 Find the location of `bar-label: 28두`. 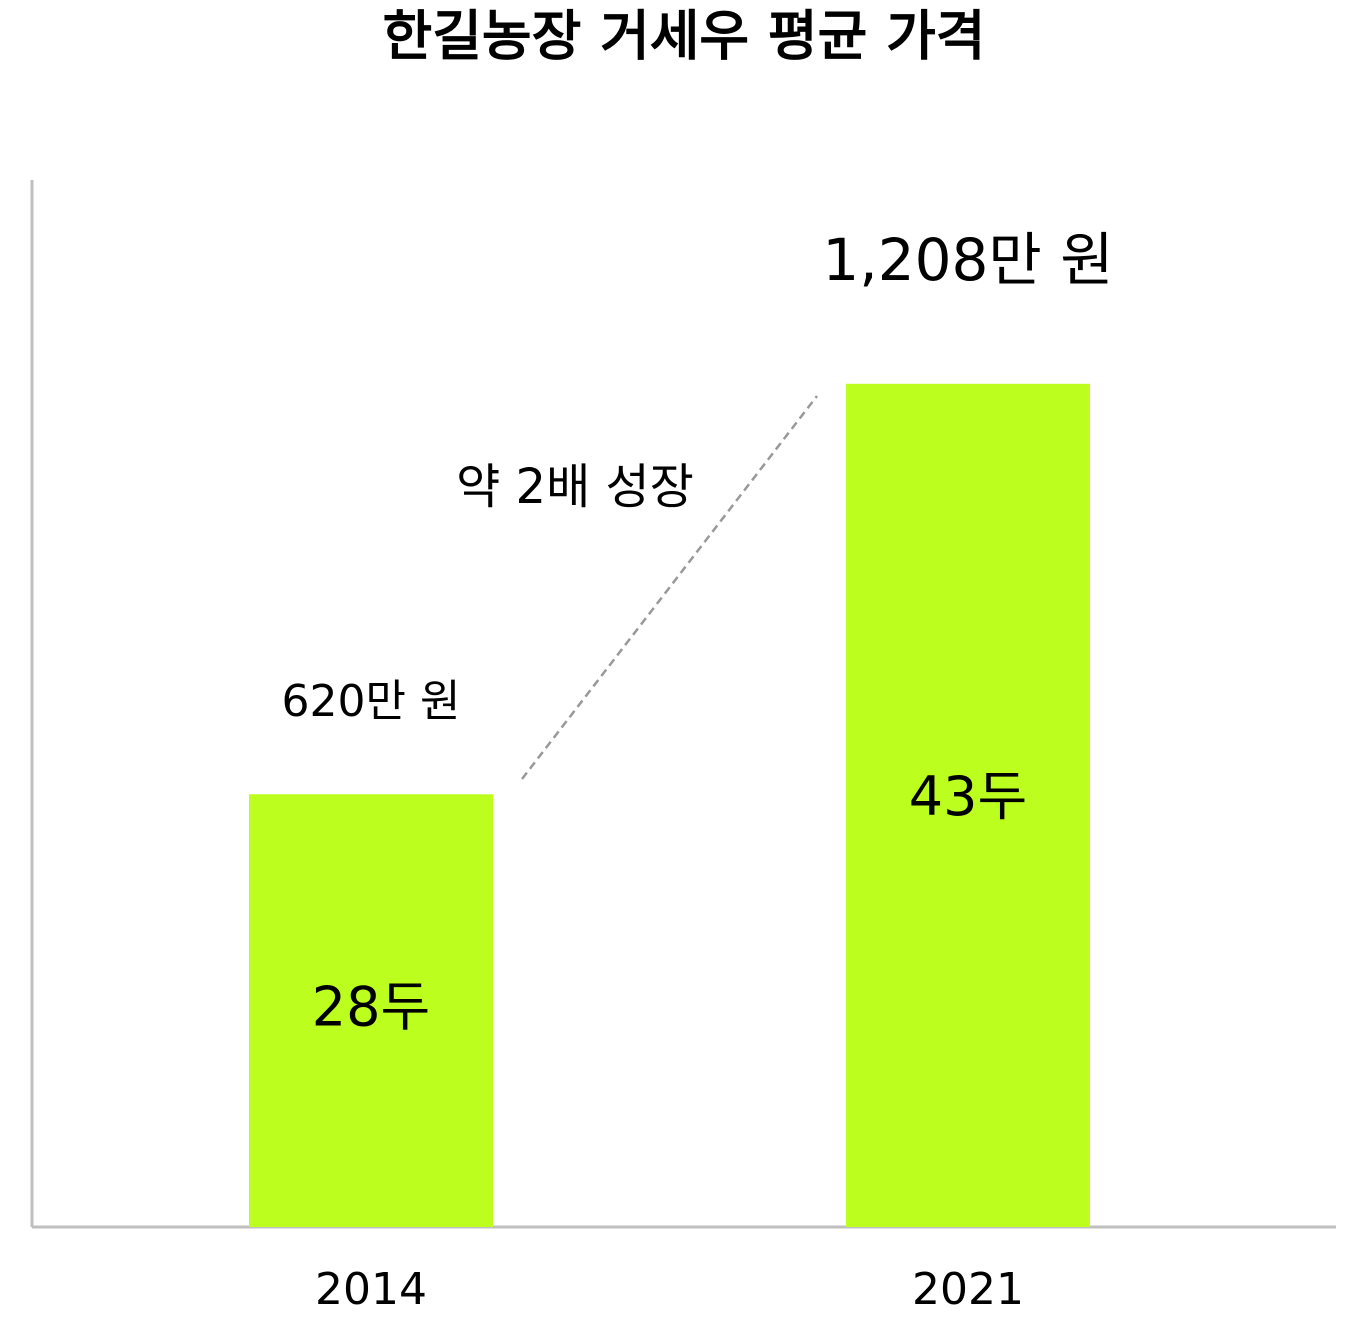

bar-label: 28두 is located at coordinates (371, 1006).